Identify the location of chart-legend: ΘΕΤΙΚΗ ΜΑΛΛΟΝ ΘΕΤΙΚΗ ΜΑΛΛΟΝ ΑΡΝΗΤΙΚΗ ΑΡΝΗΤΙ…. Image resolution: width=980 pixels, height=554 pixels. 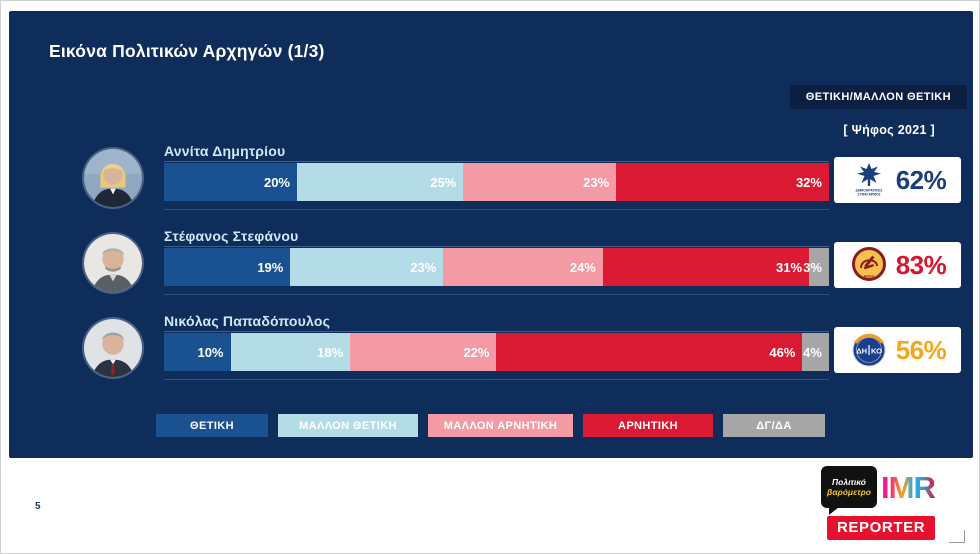
(490, 425).